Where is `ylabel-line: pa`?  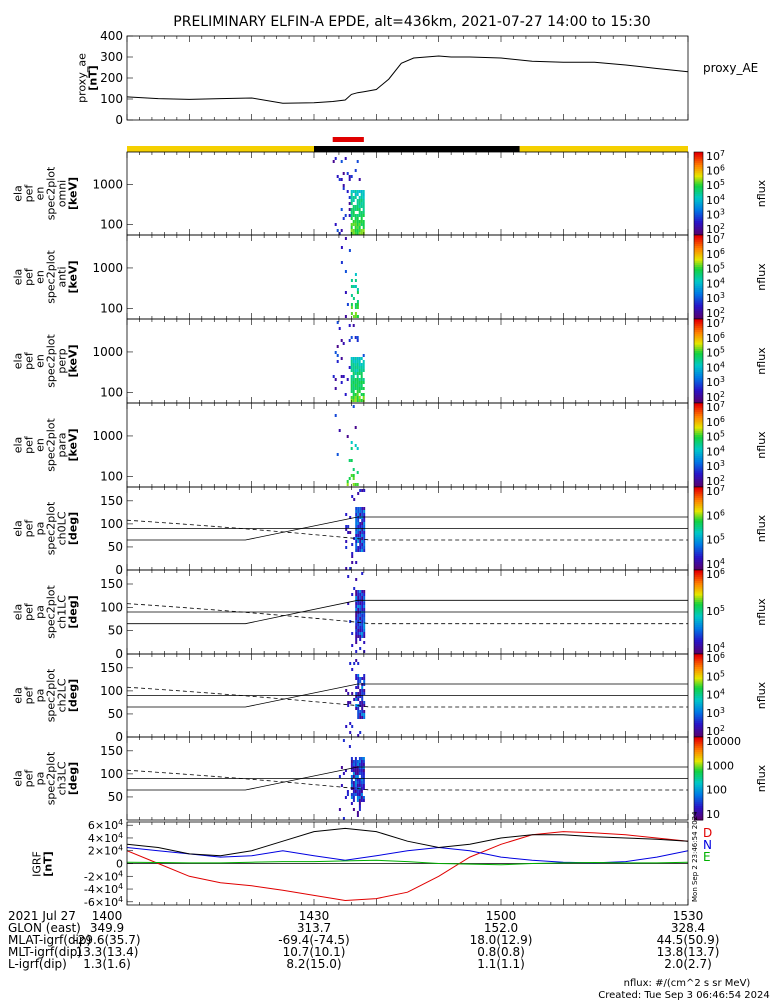 ylabel-line: pa is located at coordinates (40, 779).